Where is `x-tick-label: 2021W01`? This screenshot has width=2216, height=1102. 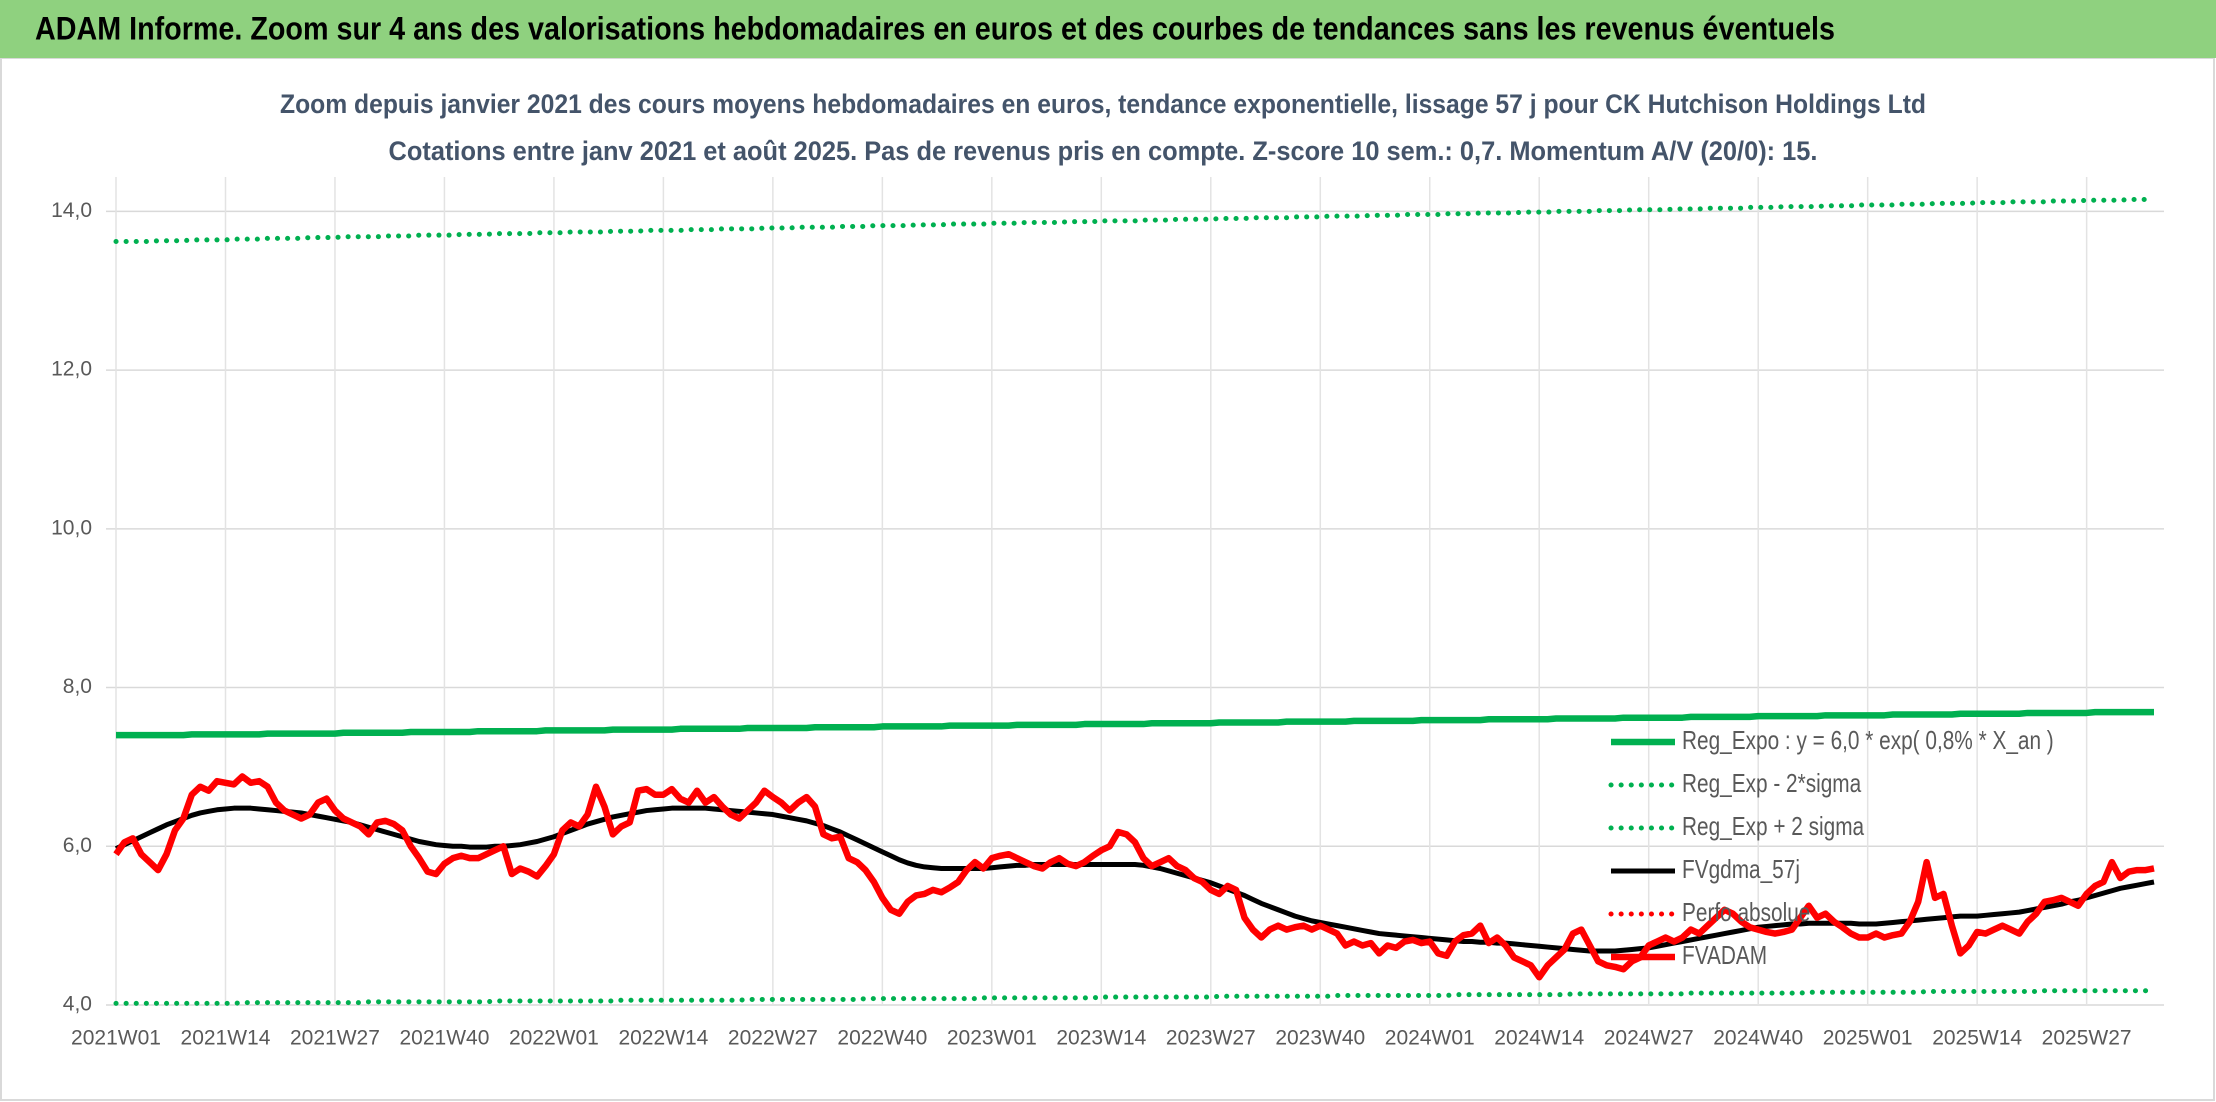
x-tick-label: 2021W01 is located at coordinates (116, 1038).